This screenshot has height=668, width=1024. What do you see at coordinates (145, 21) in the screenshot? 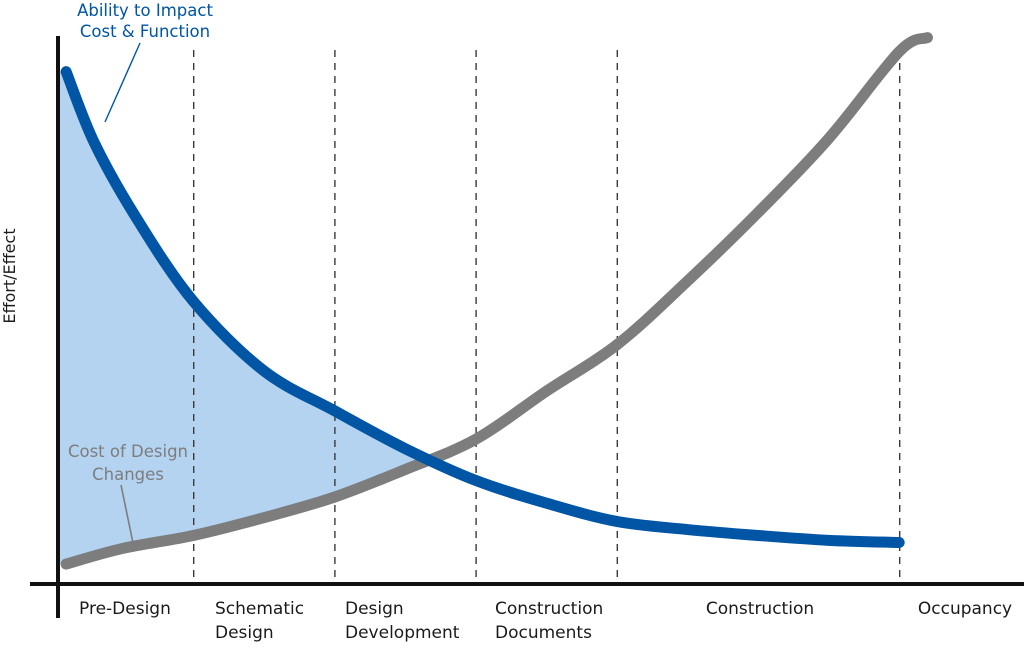
I see `ability-to-impact-annotation: Ability to Impact Cost & Function` at bounding box center [145, 21].